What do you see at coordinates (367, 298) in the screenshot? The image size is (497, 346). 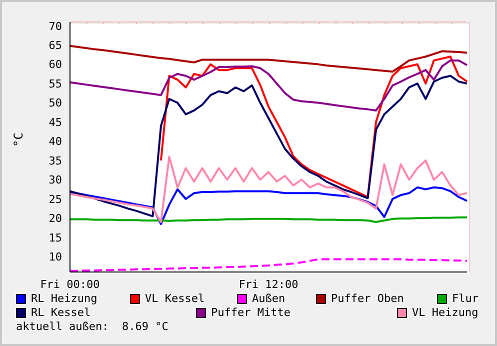 I see `legend-label: Puffer Oben` at bounding box center [367, 298].